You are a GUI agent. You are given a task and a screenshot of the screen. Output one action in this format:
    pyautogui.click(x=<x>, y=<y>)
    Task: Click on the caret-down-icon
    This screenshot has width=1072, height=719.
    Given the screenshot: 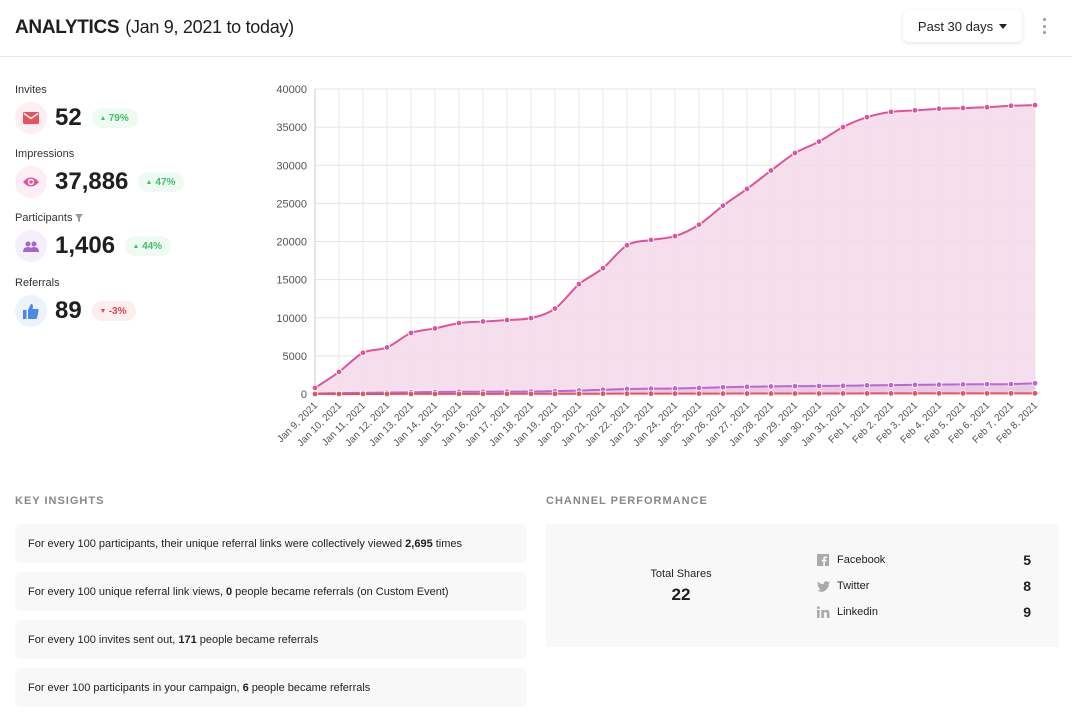 What is the action you would take?
    pyautogui.click(x=1003, y=26)
    